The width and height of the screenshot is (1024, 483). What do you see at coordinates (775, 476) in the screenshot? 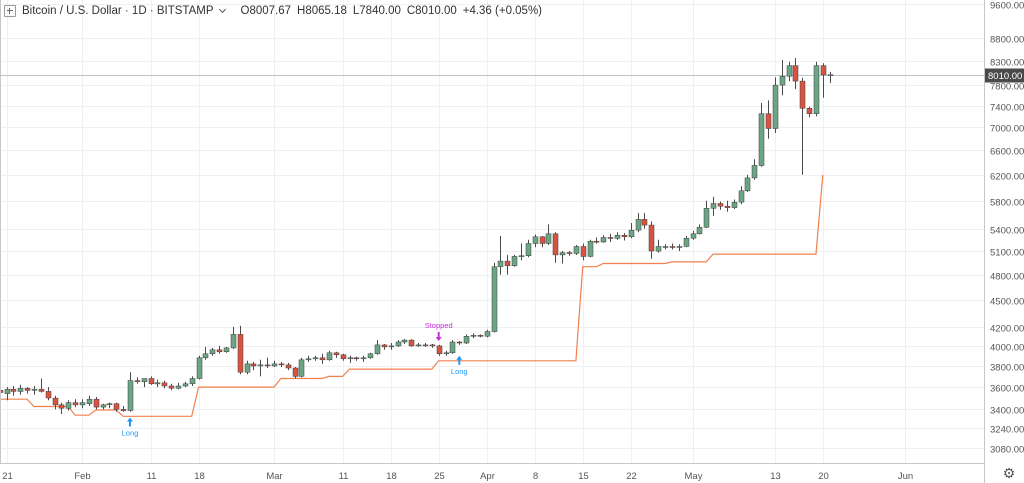
I see `x-tick-label: 13` at bounding box center [775, 476].